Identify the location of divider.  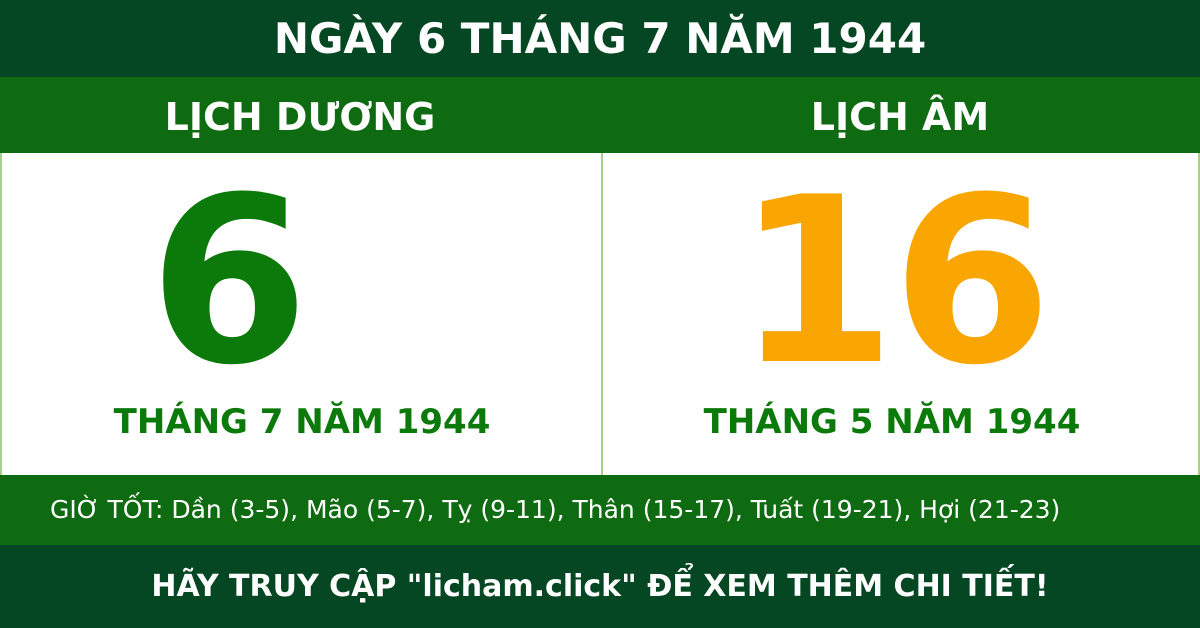
(602, 314).